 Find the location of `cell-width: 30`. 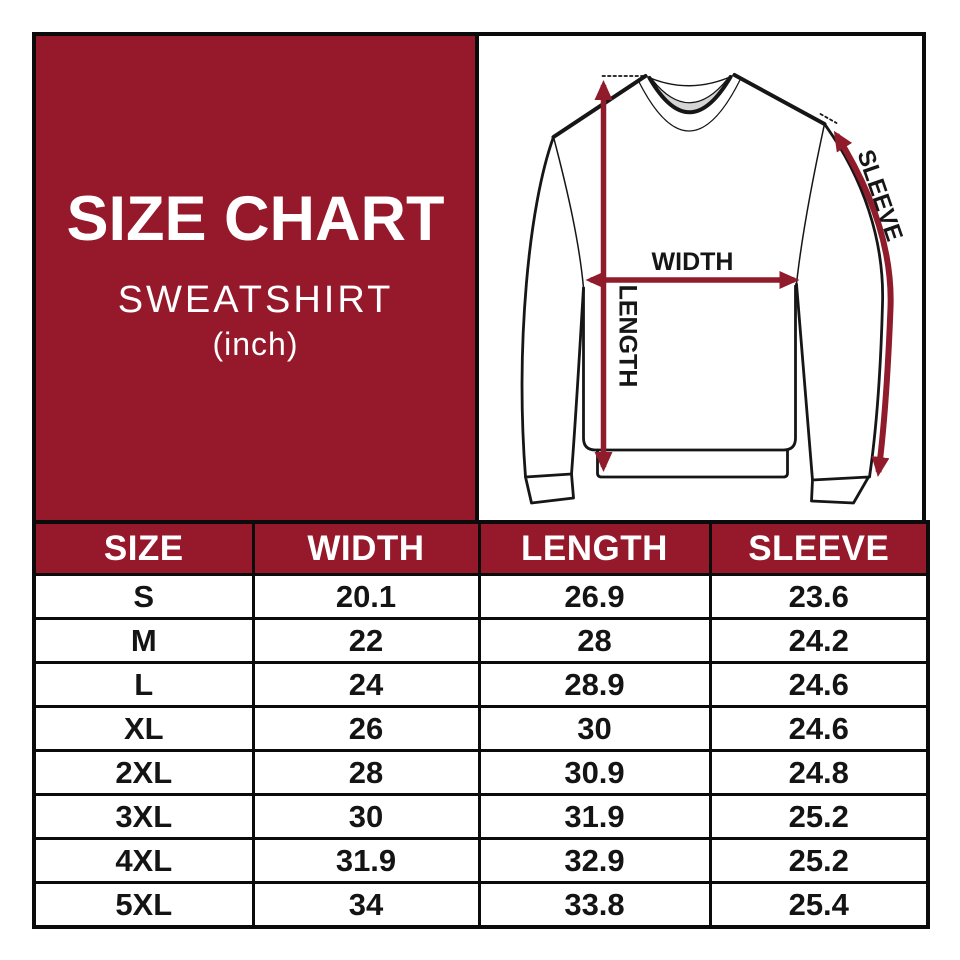

cell-width: 30 is located at coordinates (366, 816).